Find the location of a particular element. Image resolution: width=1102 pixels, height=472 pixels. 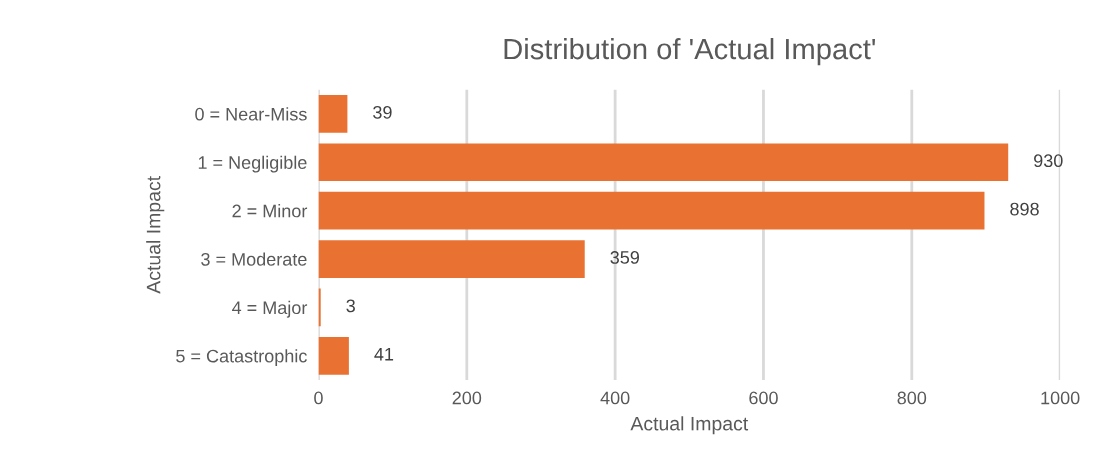

data-label: 39 is located at coordinates (382, 112).